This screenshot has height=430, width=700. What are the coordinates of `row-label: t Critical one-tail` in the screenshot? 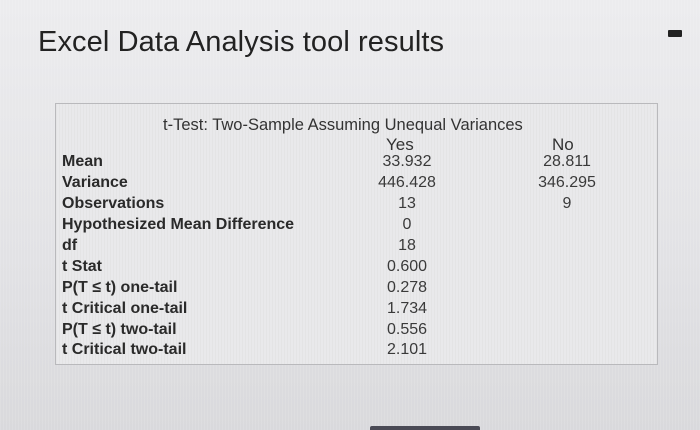 It's located at (125, 308).